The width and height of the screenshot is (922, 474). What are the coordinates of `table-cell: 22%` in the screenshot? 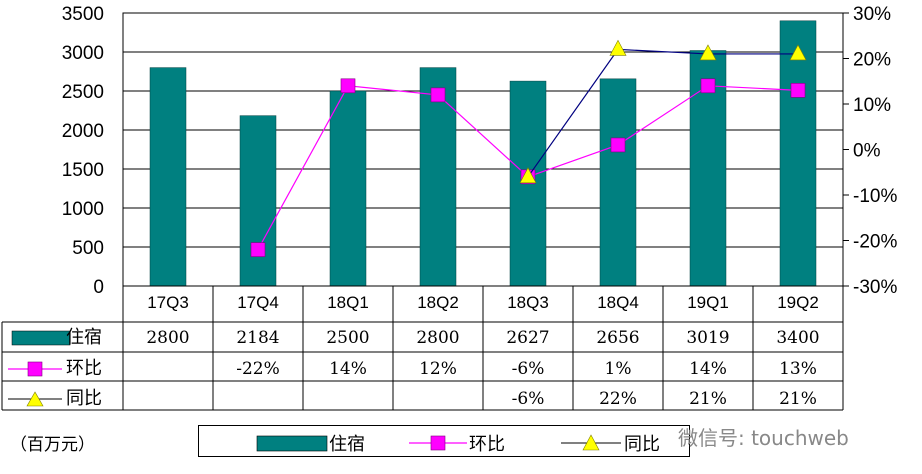 It's located at (618, 399).